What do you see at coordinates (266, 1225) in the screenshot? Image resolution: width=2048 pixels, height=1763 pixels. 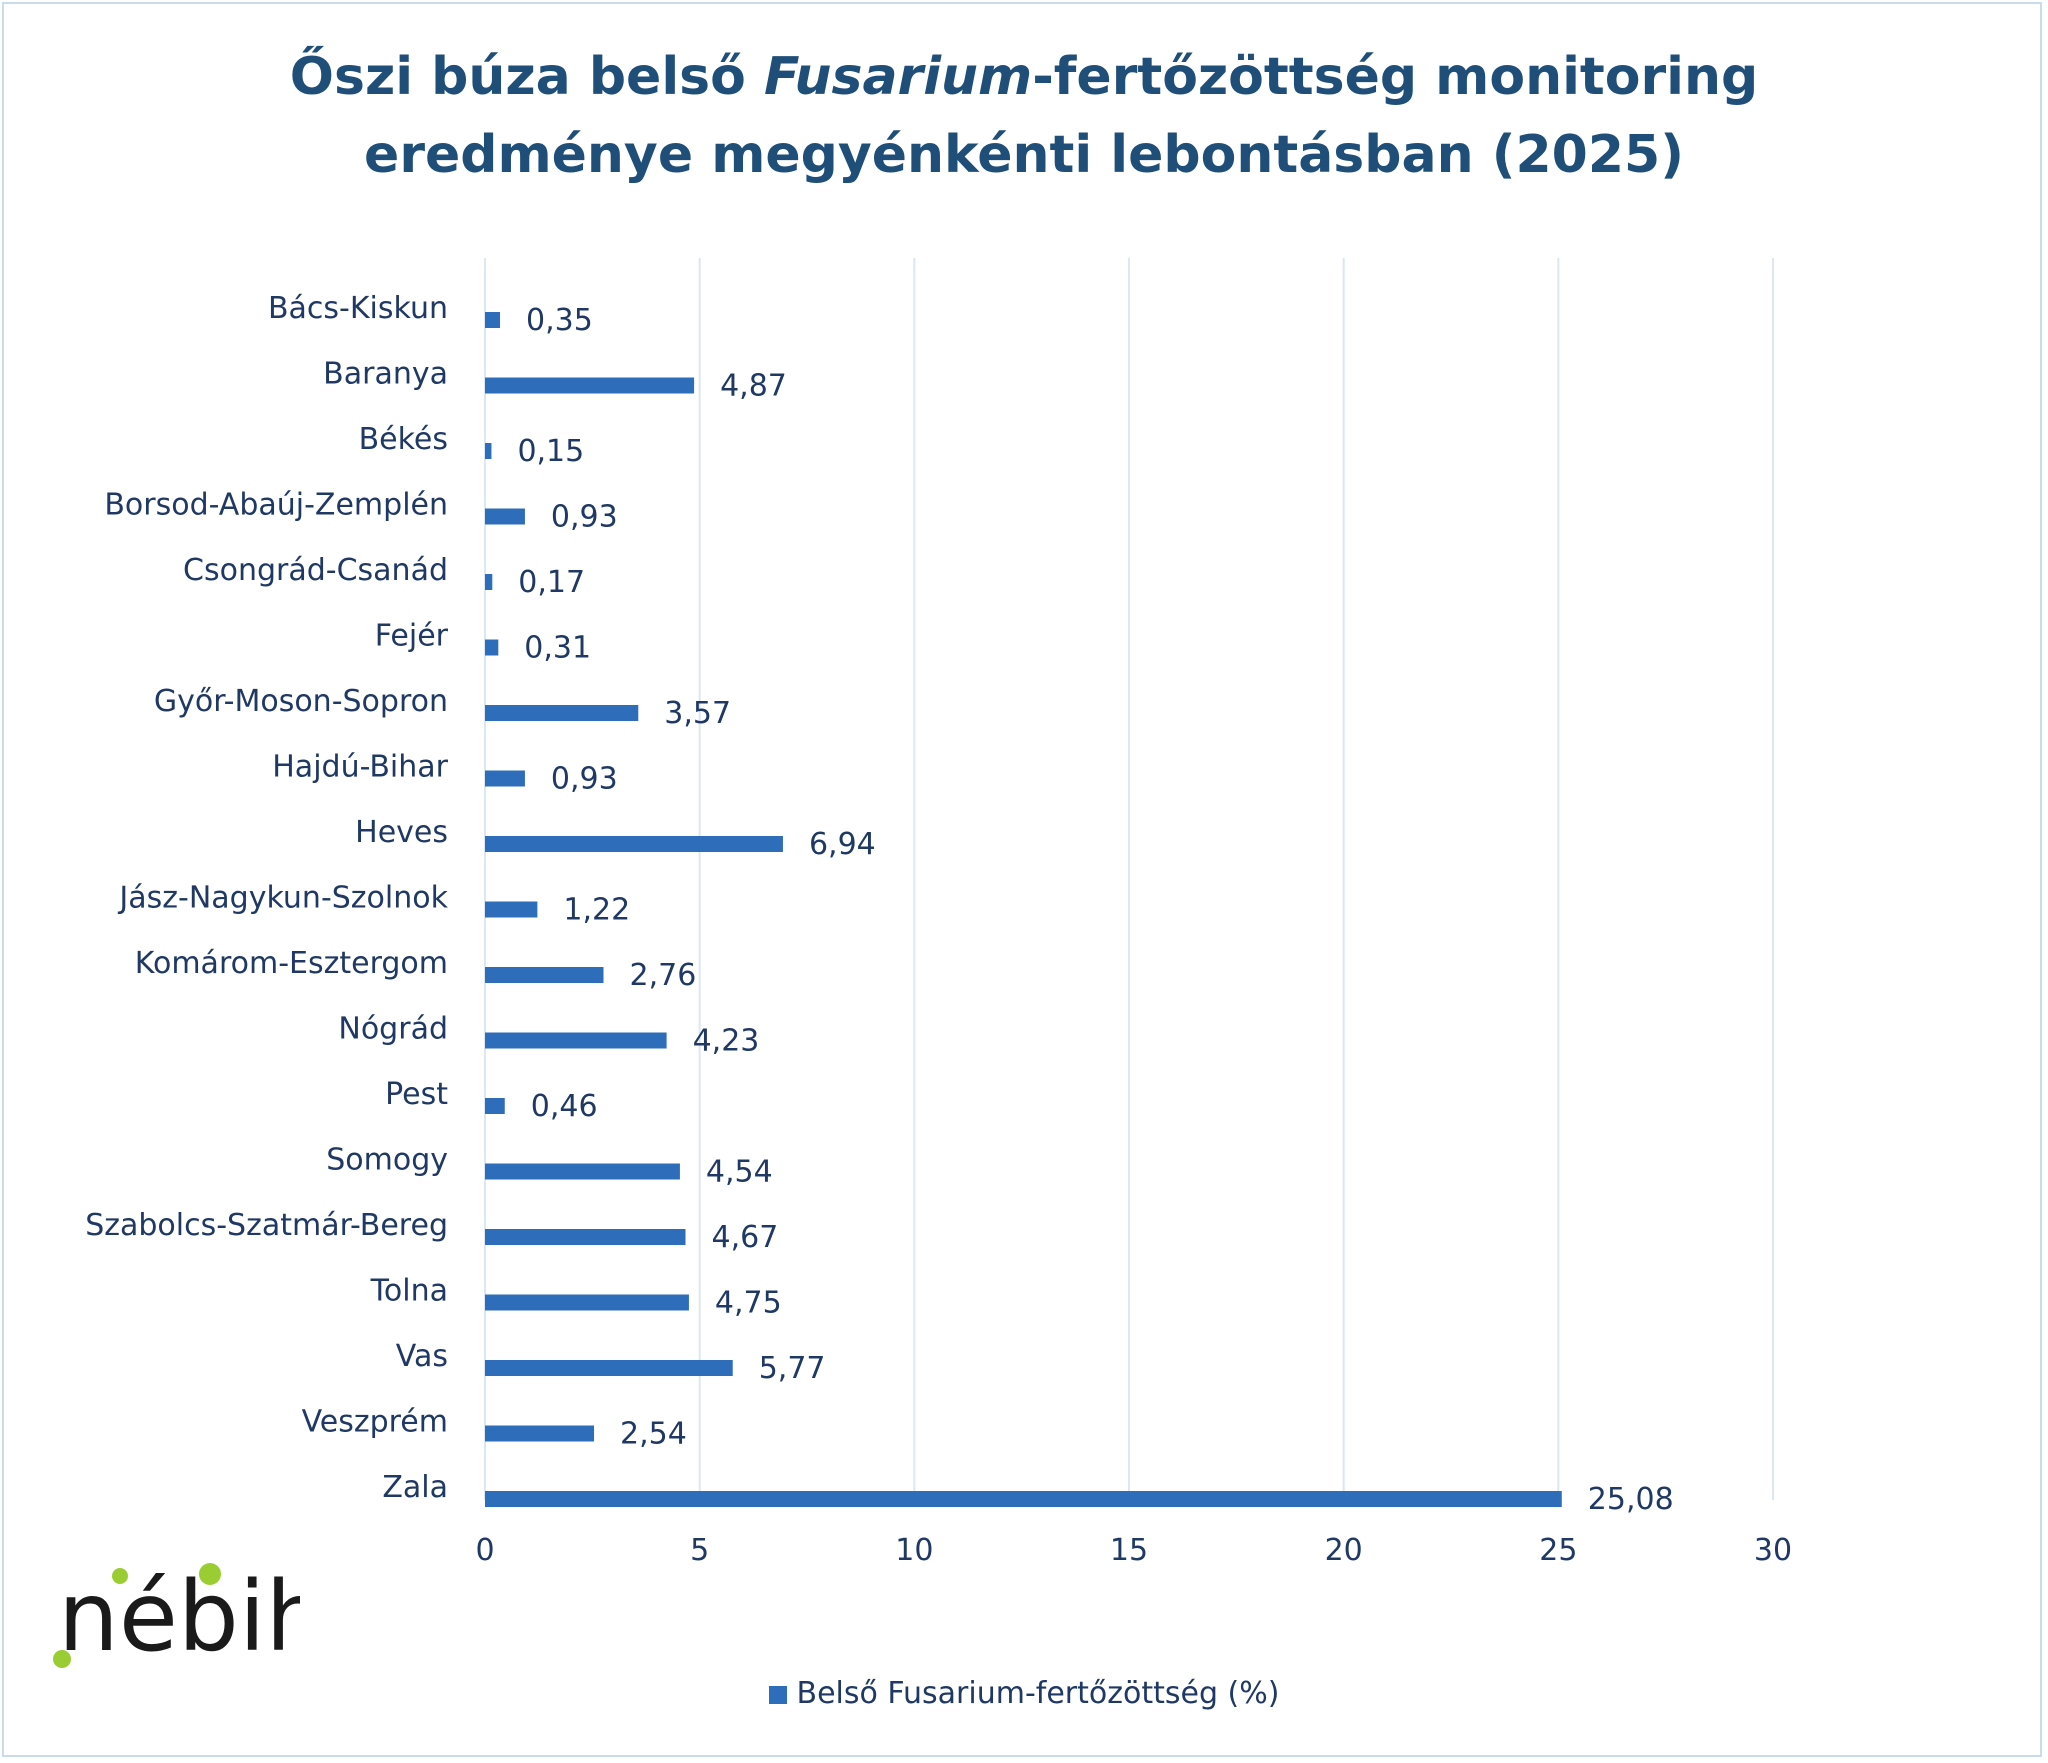 I see `category-label: Szabolcs-Szatmár-Bereg` at bounding box center [266, 1225].